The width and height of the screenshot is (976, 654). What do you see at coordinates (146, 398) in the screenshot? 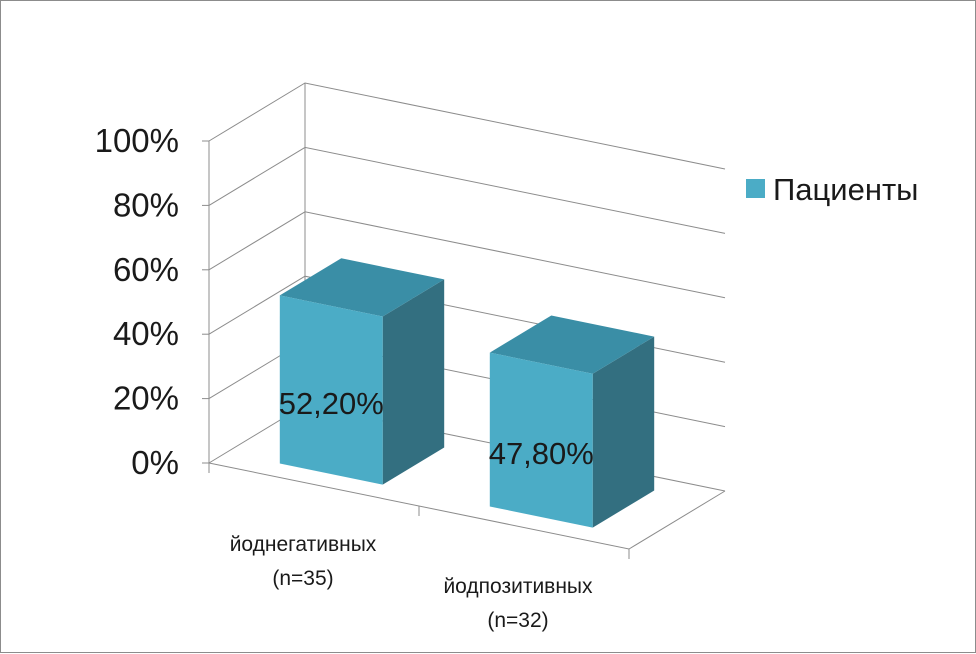
I see `y-tick-label-1: 20%` at bounding box center [146, 398].